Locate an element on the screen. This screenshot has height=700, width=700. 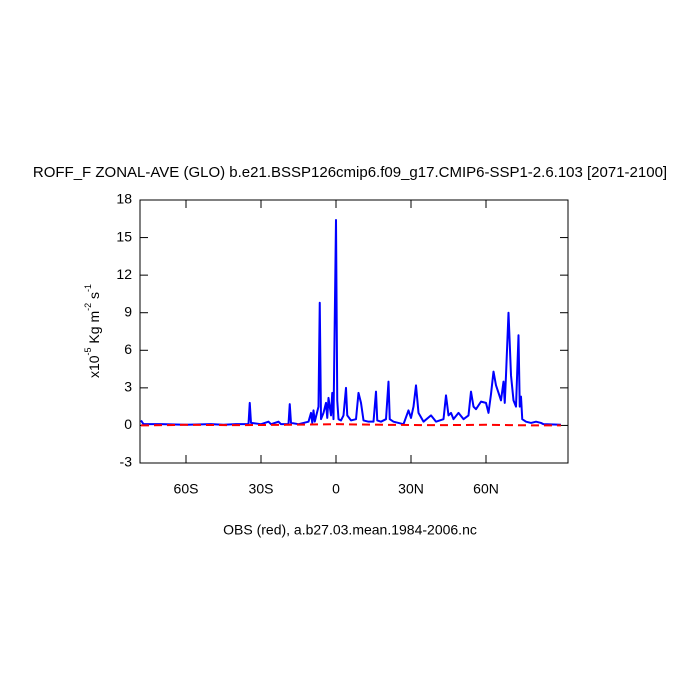
y-label-part: -5 is located at coordinates (88, 351).